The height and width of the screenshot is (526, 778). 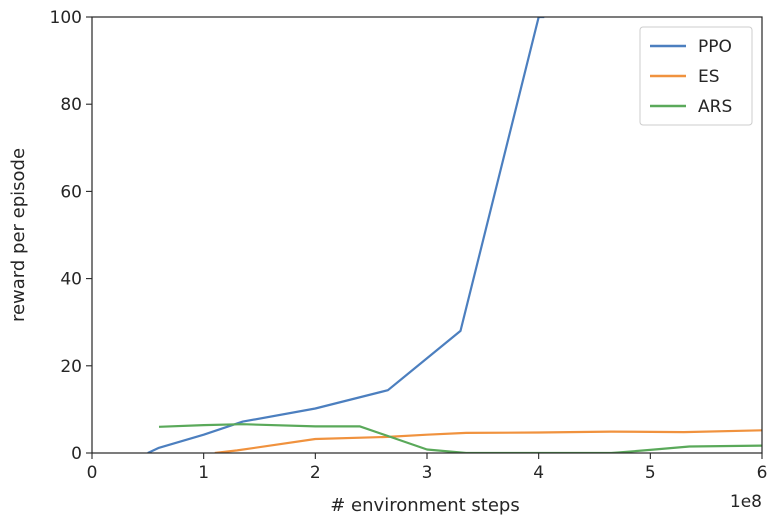 I want to click on legend: PPO ES ARS, so click(x=696, y=76).